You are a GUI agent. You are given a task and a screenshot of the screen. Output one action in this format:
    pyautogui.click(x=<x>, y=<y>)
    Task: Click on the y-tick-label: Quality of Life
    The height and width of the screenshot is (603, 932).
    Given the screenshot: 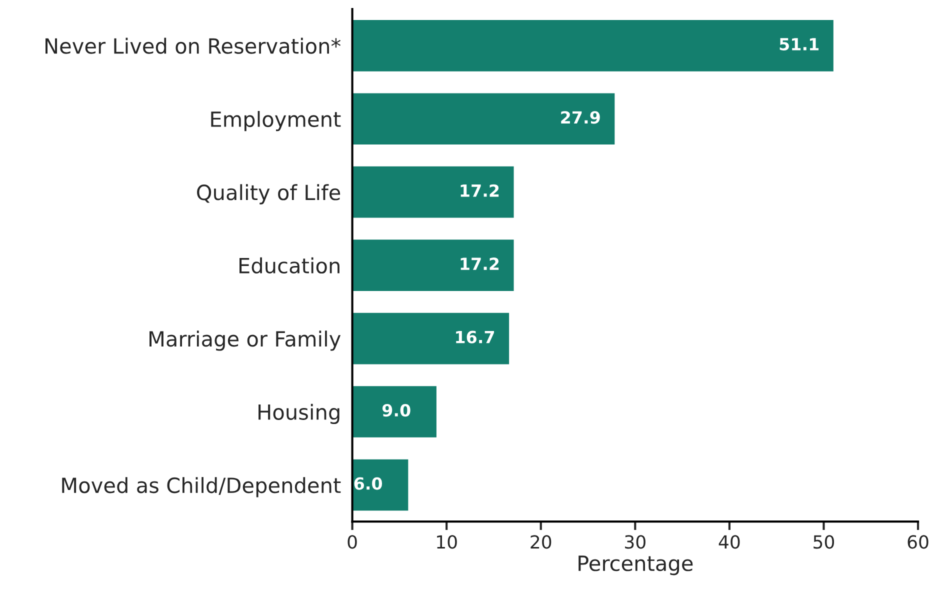 What is the action you would take?
    pyautogui.click(x=268, y=194)
    